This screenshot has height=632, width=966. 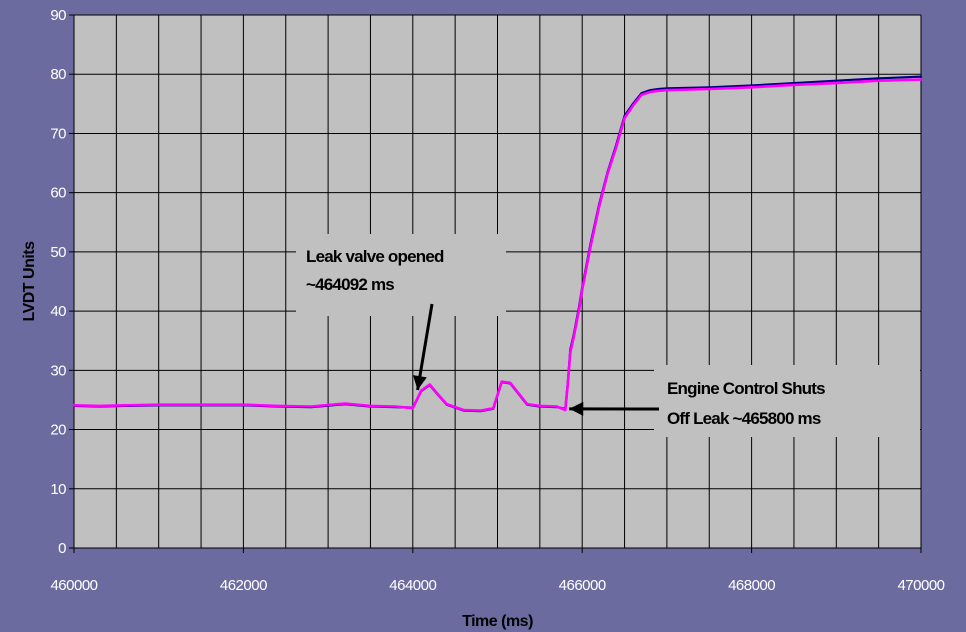 I want to click on x-tick-label: 468000, so click(x=751, y=585).